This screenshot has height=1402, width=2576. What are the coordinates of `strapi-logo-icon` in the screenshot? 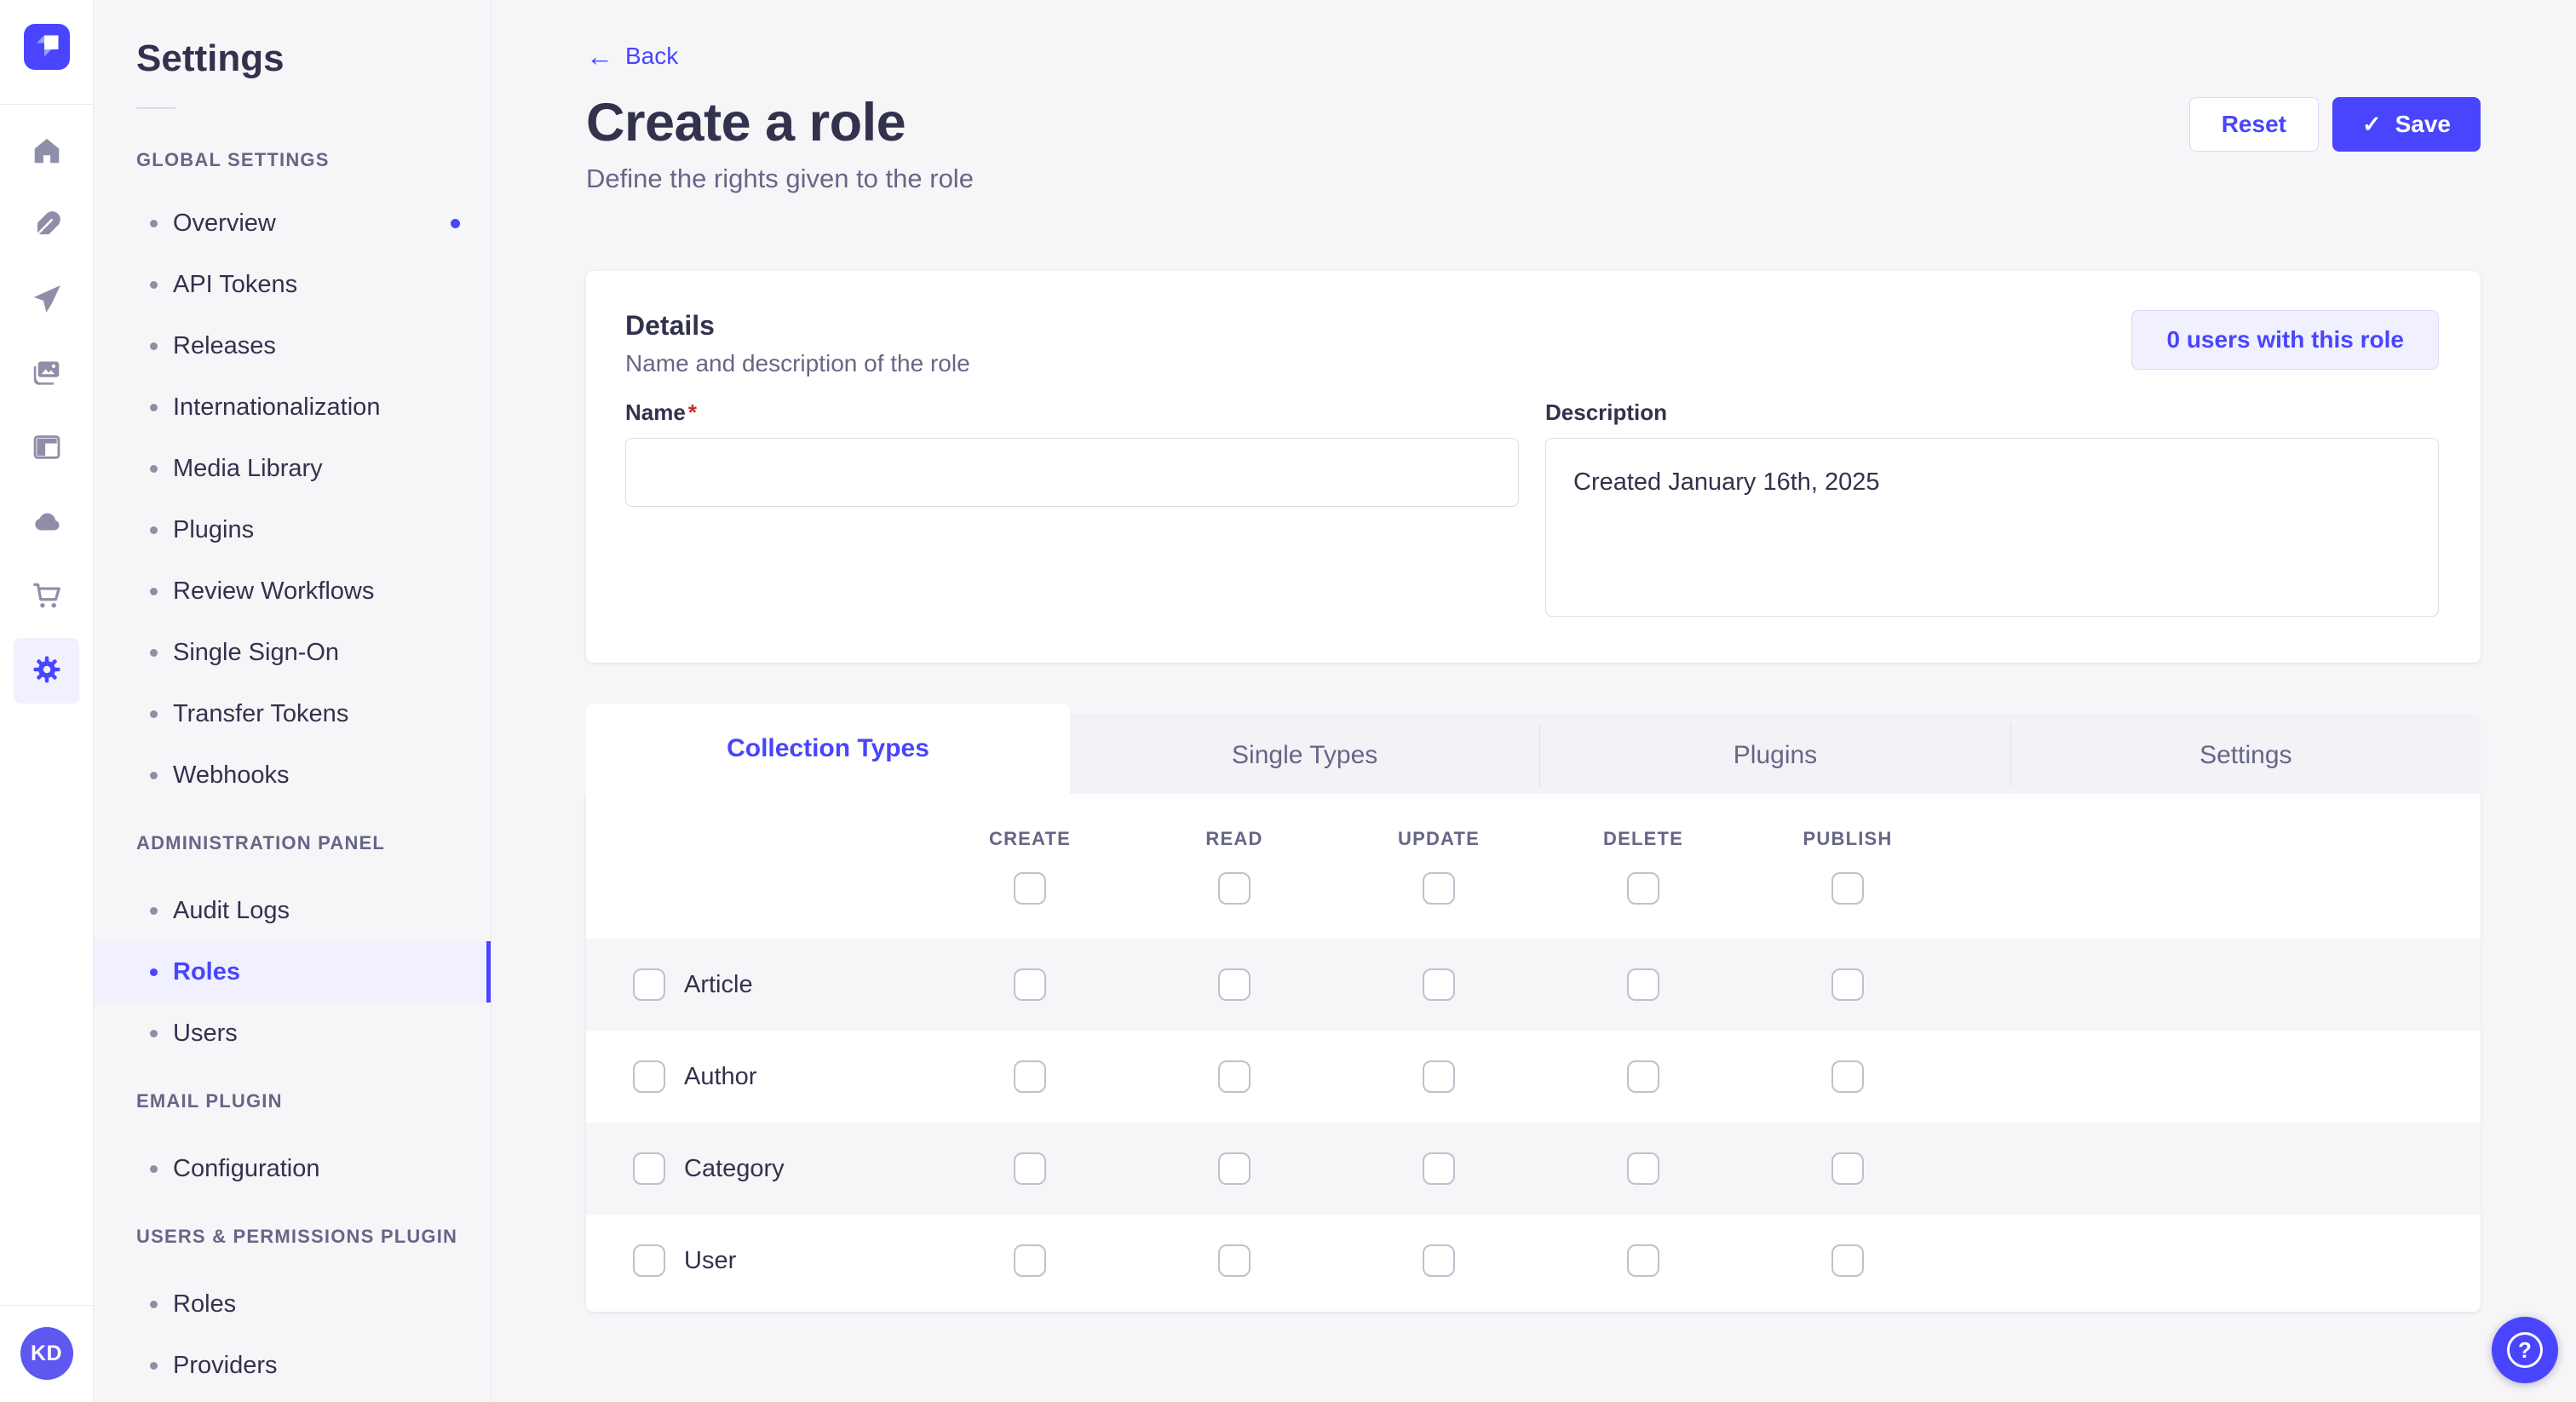 It's located at (46, 48).